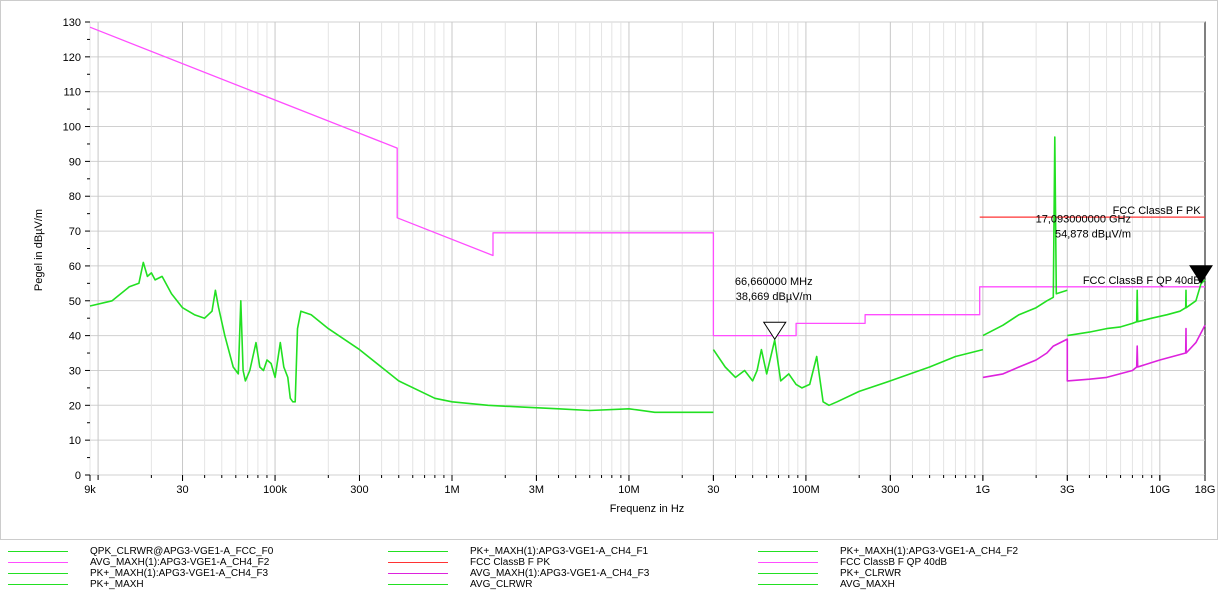  What do you see at coordinates (1159, 490) in the screenshot?
I see `x-tick-label: 10G` at bounding box center [1159, 490].